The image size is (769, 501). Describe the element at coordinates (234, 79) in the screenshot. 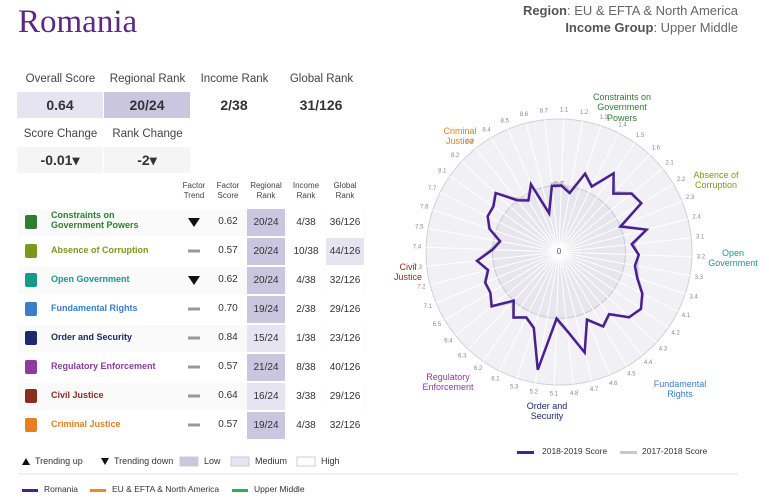

I see `summary-header: Income Rank` at that location.